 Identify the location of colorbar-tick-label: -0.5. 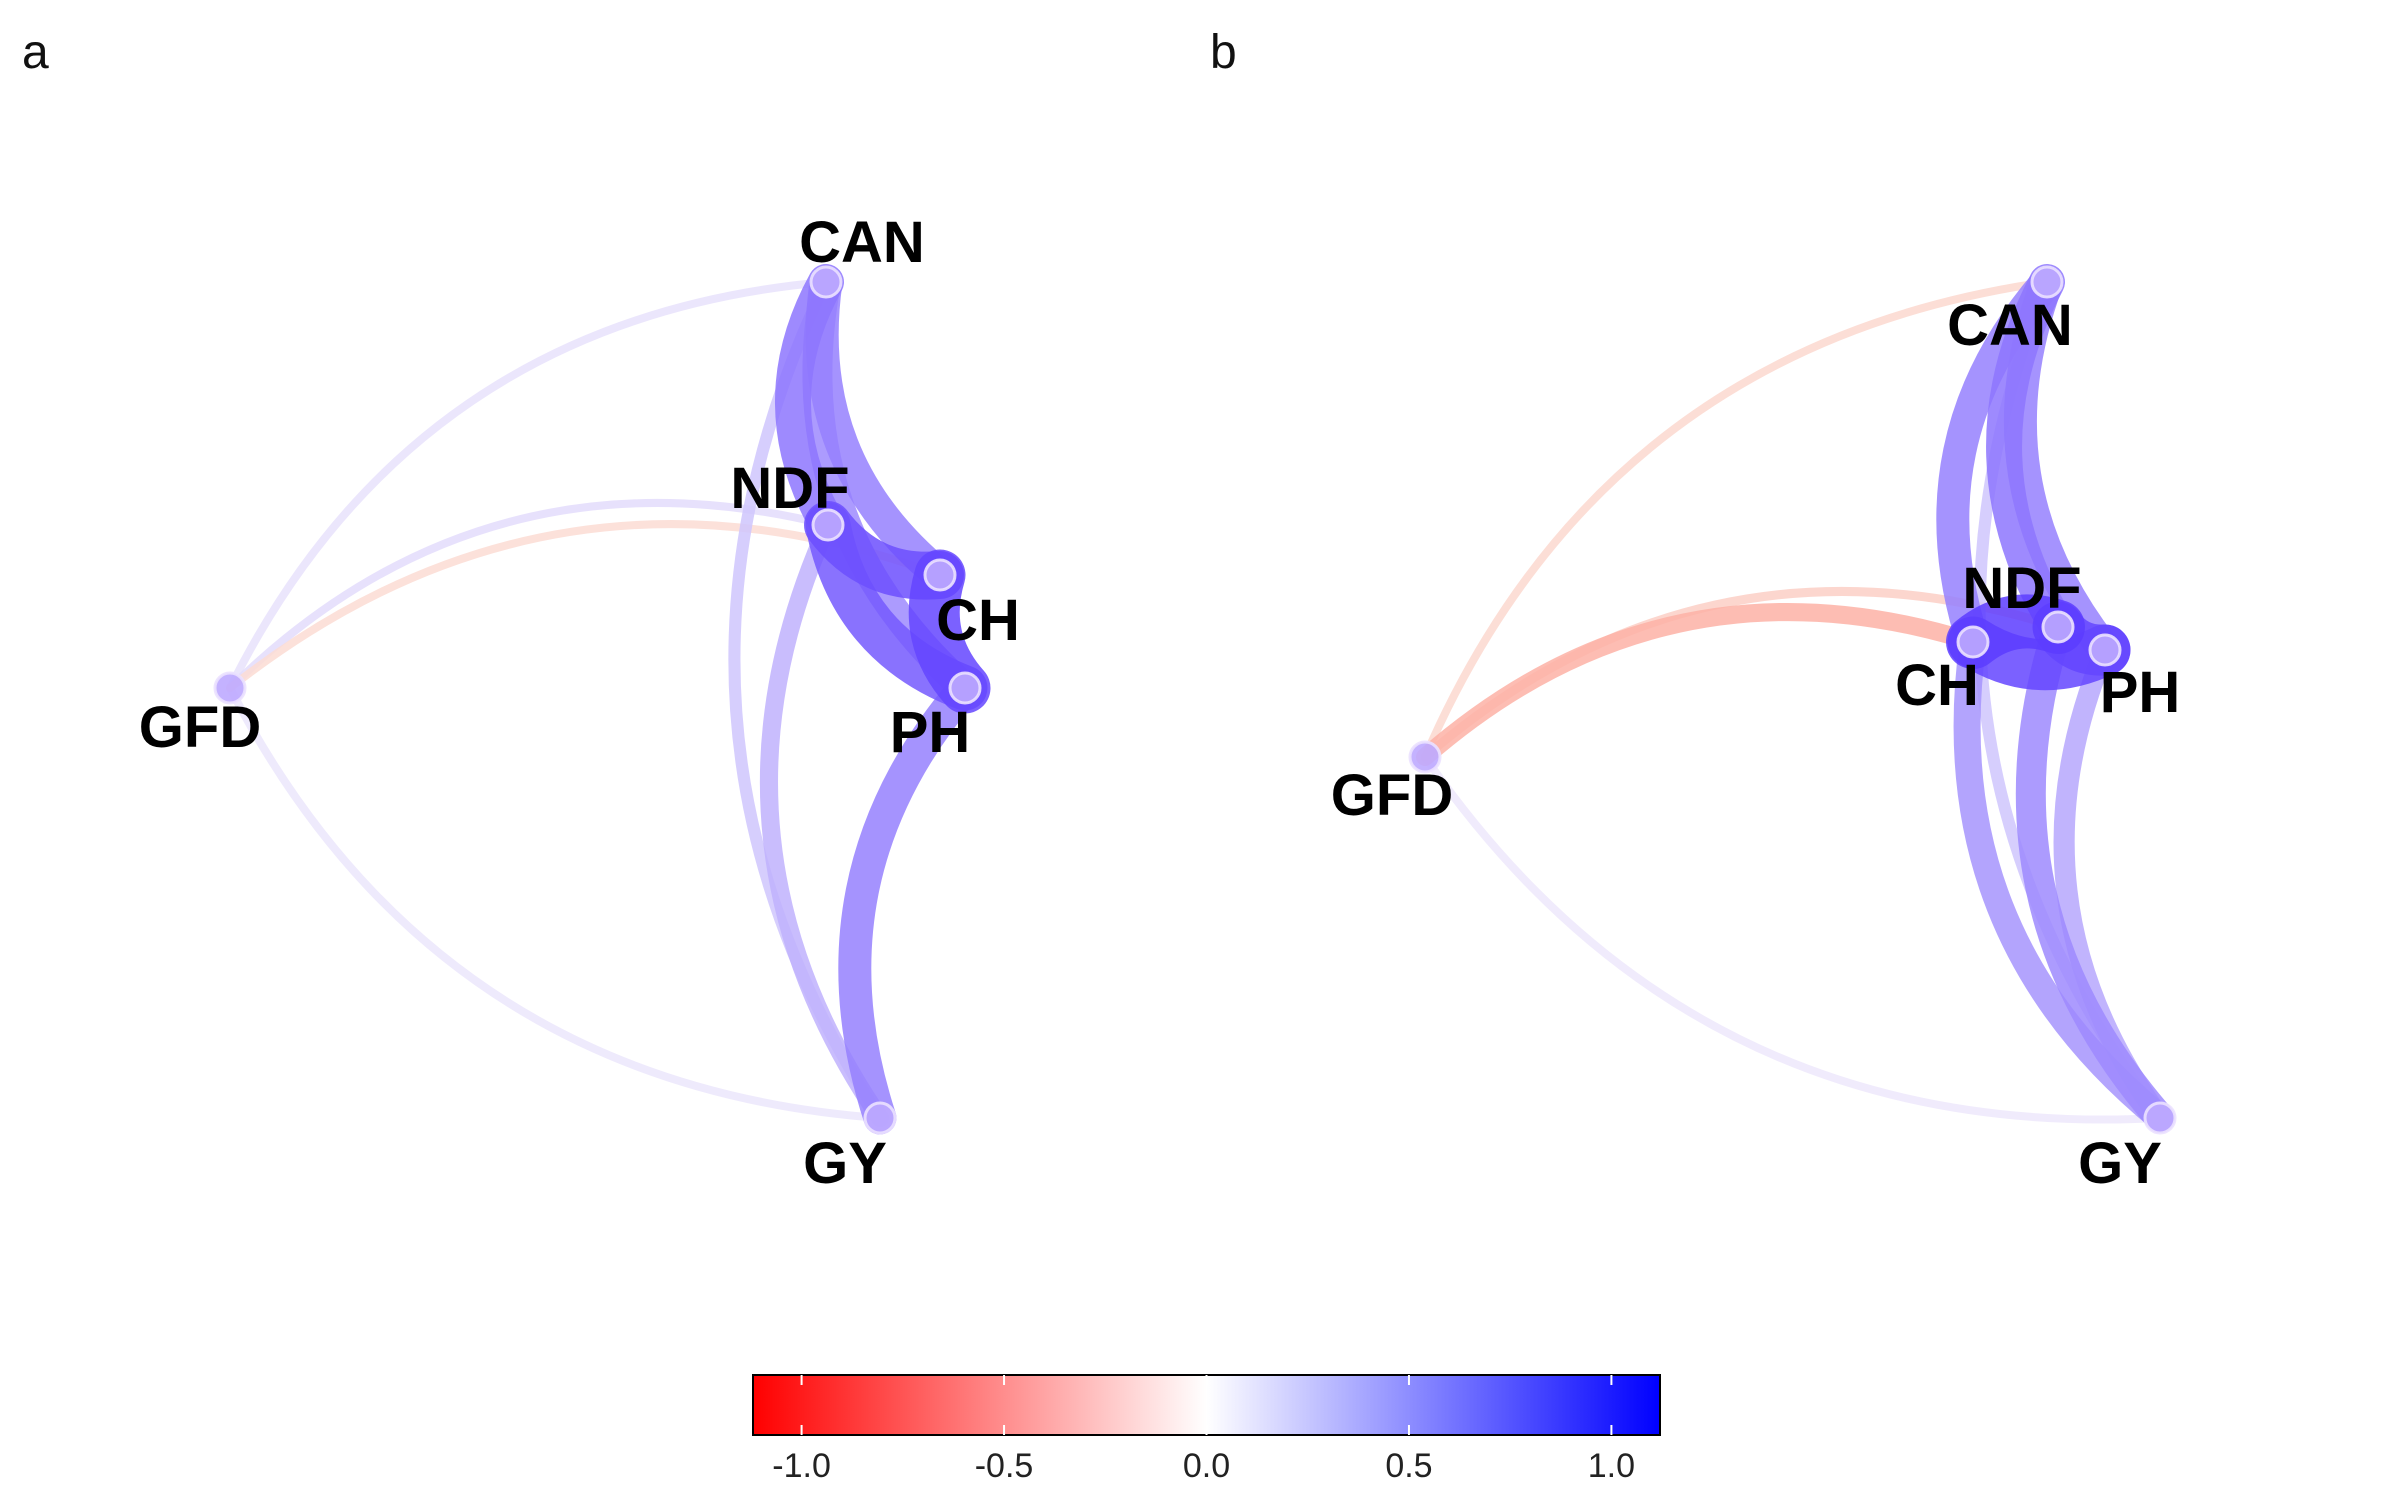
(1004, 1466).